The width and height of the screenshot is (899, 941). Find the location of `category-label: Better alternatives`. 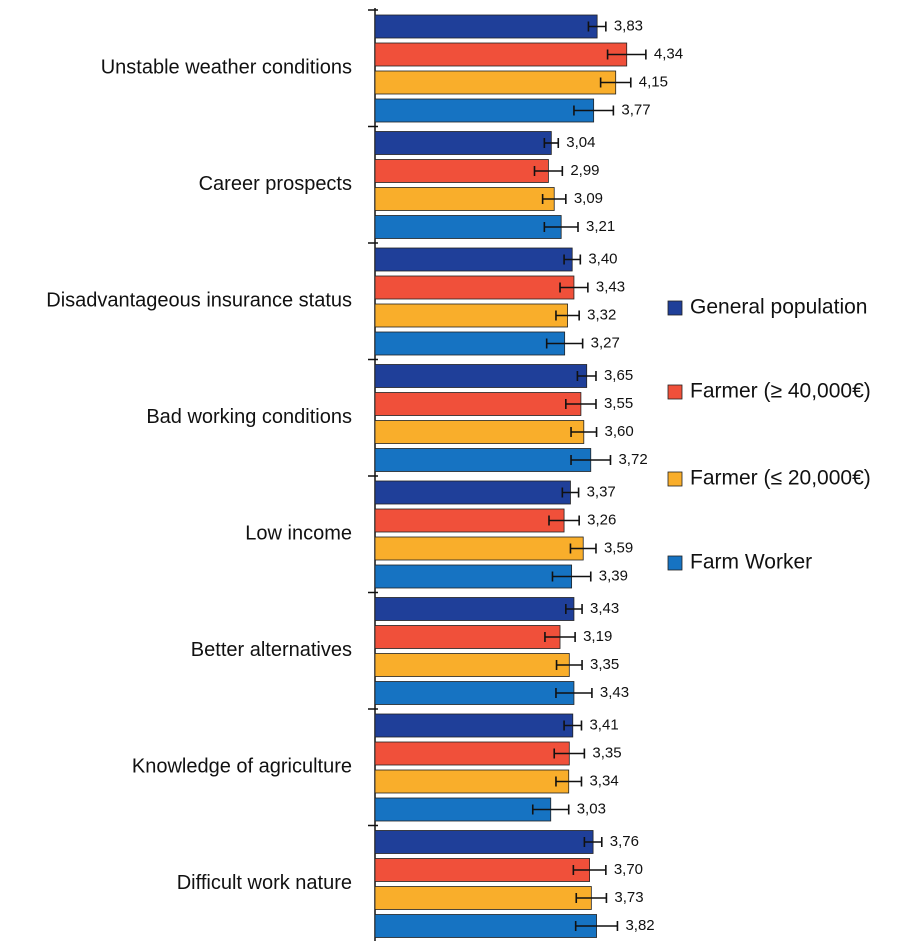

category-label: Better alternatives is located at coordinates (271, 650).